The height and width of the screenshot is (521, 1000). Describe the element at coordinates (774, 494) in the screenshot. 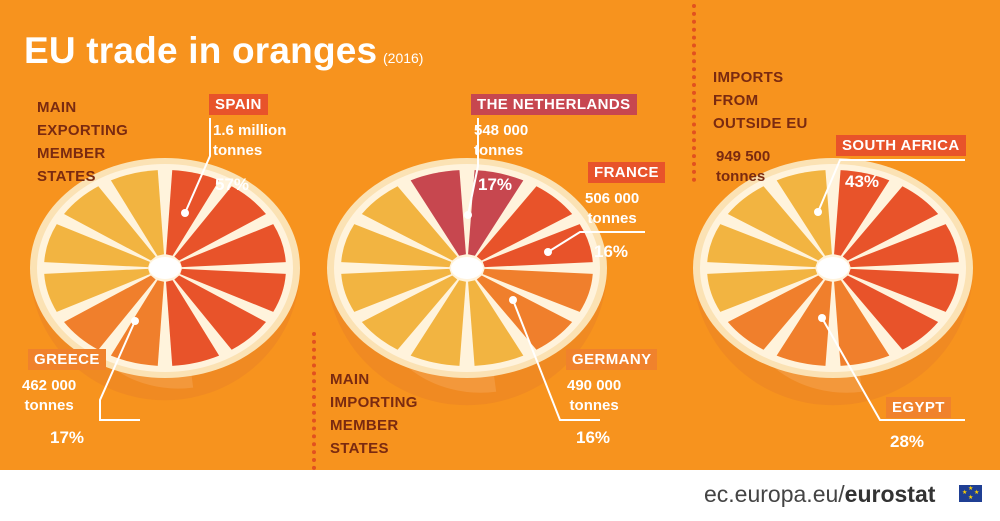

I see `footer-site: ec.europa.eu/` at that location.